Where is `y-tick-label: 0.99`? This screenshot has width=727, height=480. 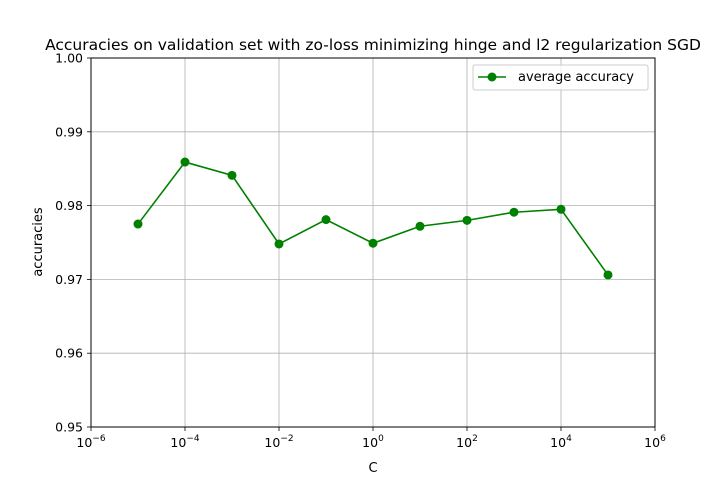 y-tick-label: 0.99 is located at coordinates (69, 131).